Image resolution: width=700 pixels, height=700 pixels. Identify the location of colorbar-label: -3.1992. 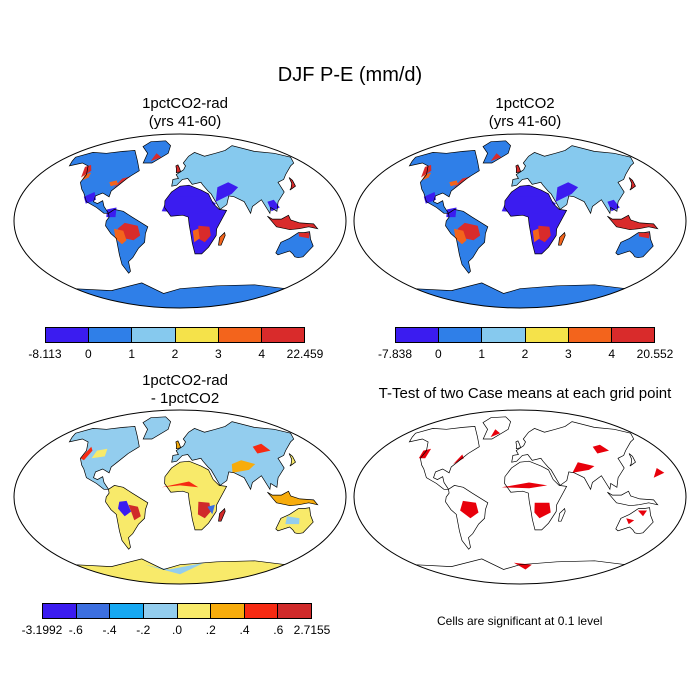
(42, 630).